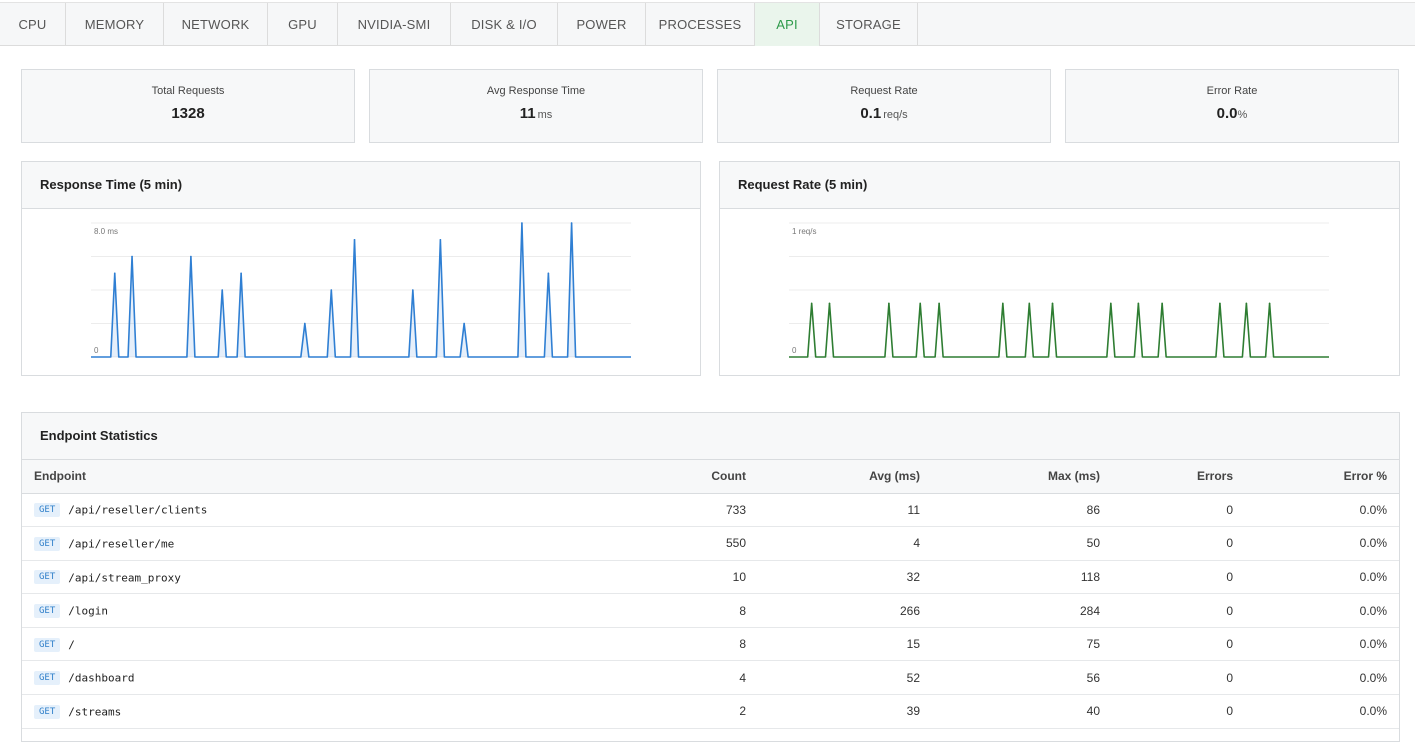 The height and width of the screenshot is (742, 1415). I want to click on endpoint-path: /api/reseller/me, so click(121, 544).